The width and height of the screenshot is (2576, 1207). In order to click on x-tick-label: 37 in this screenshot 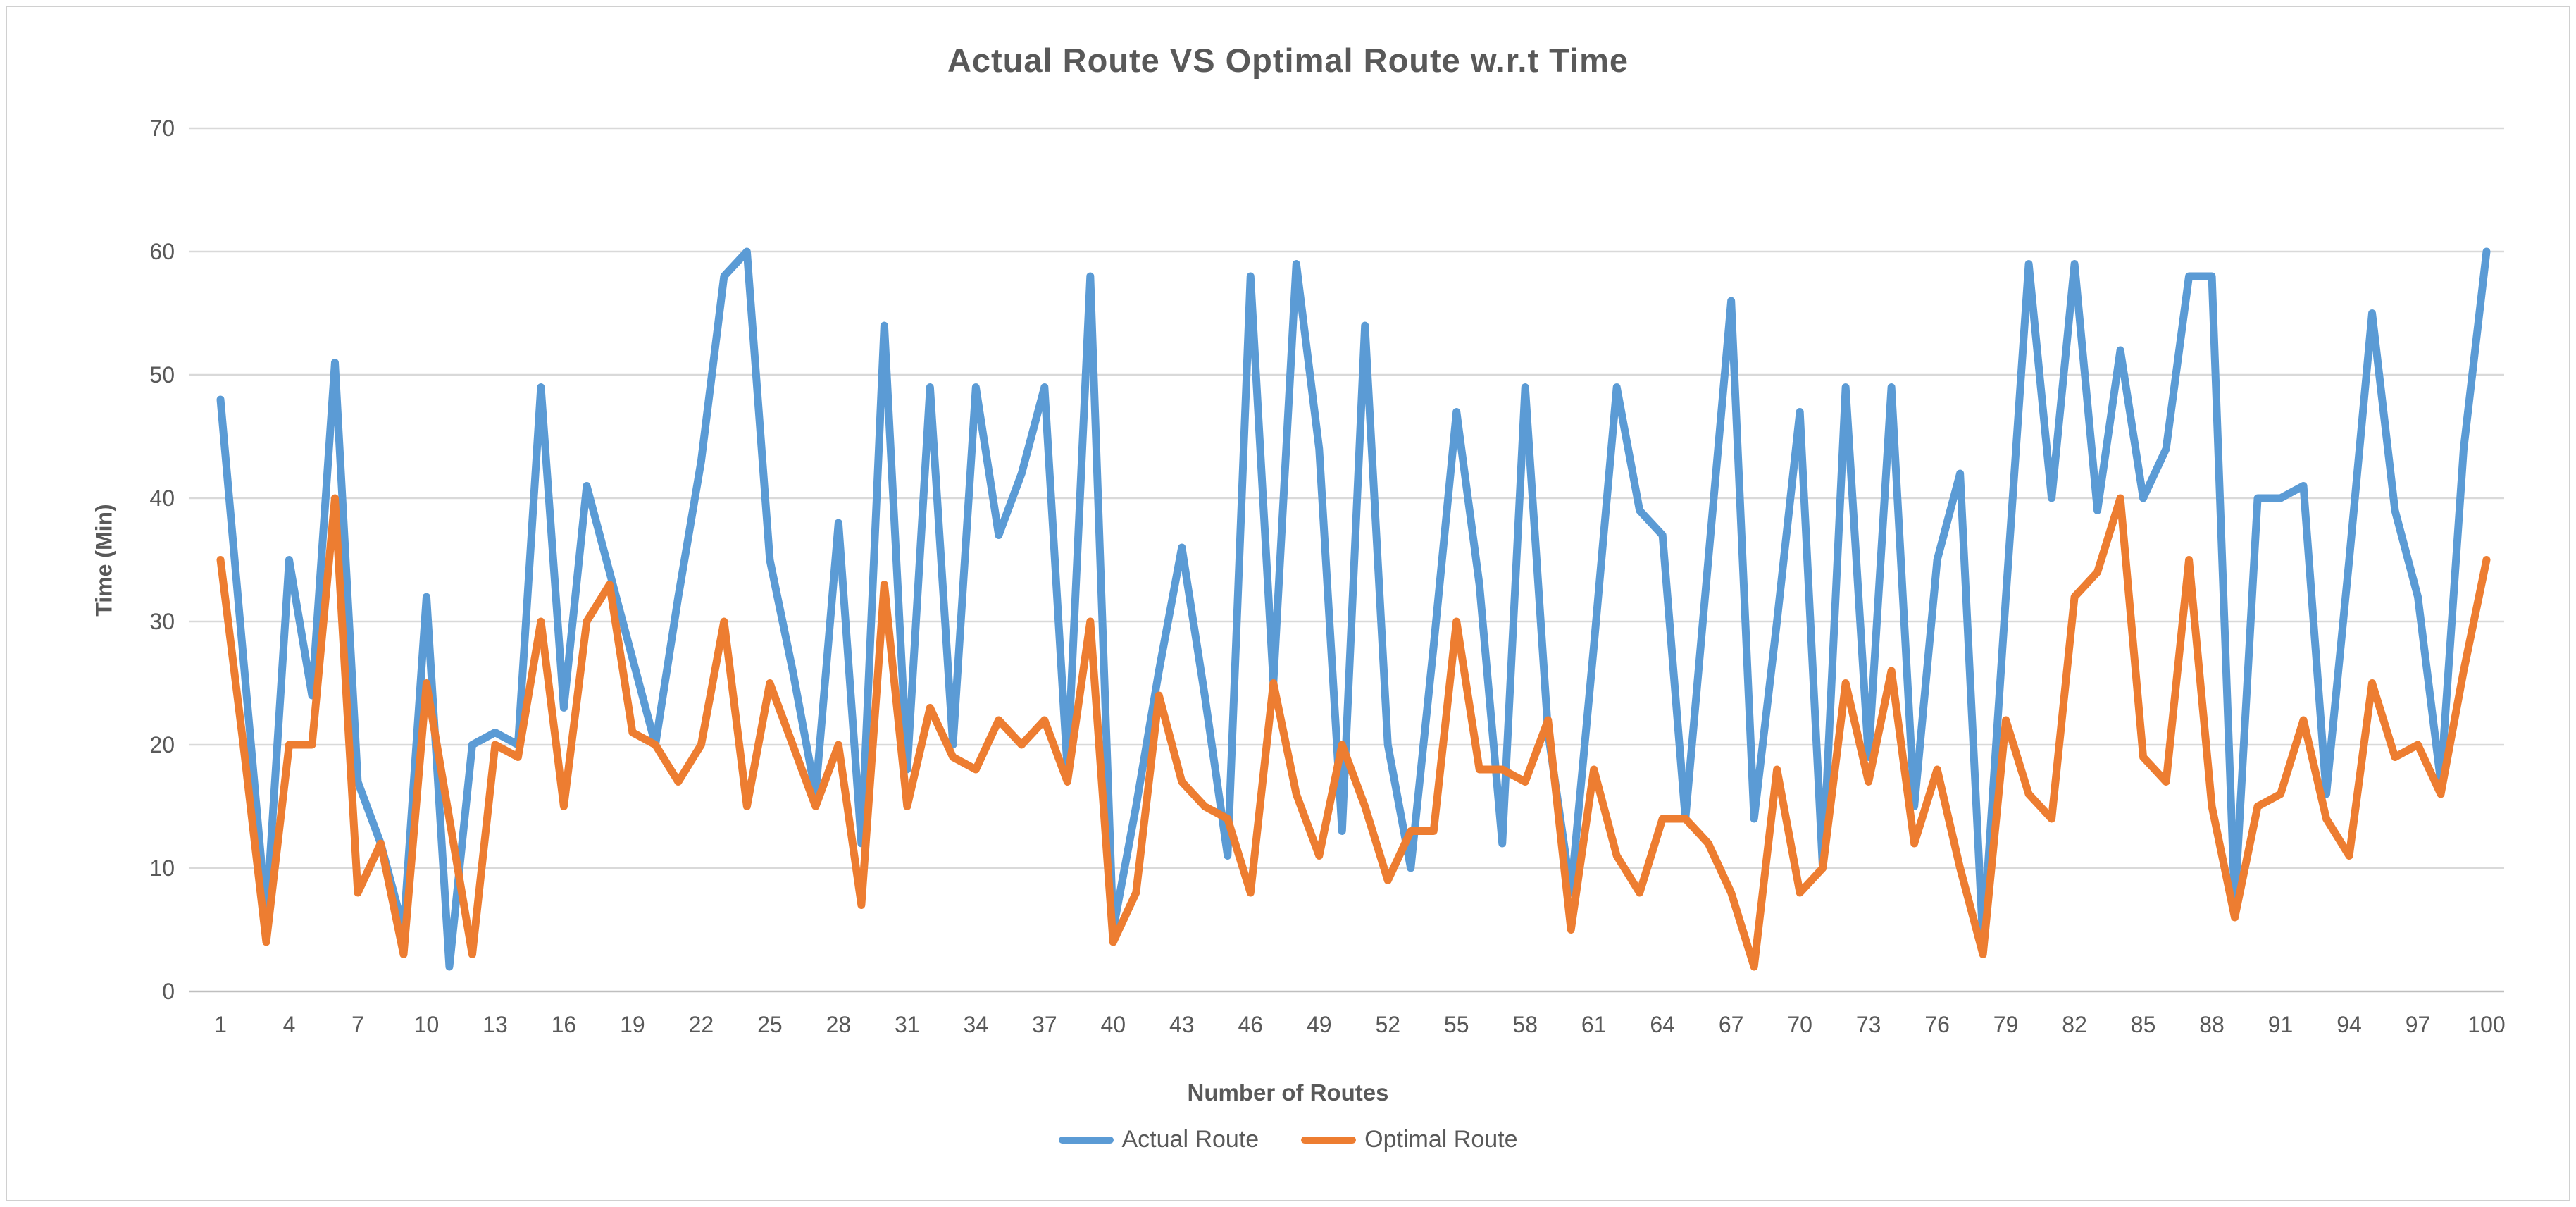, I will do `click(1044, 1024)`.